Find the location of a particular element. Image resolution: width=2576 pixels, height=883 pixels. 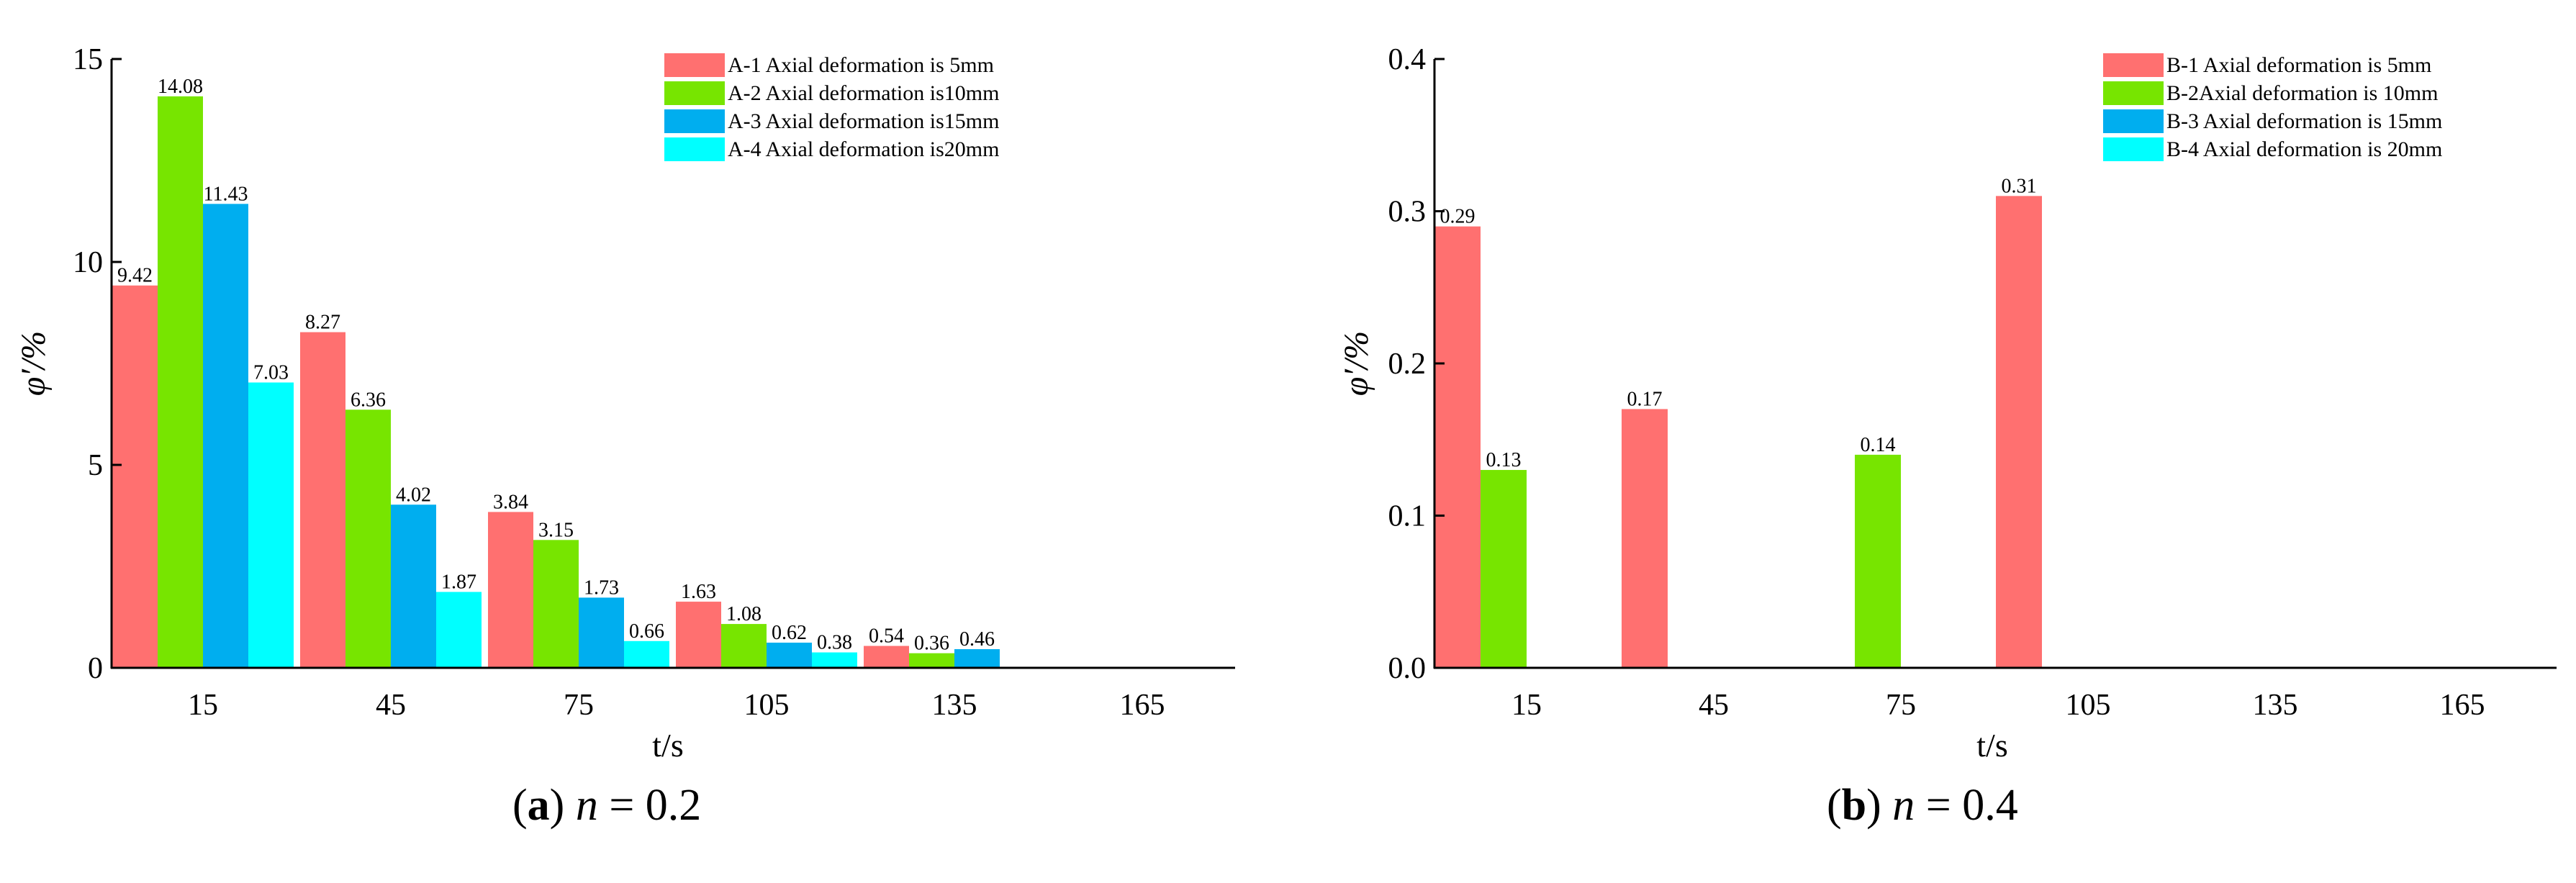

panel-a-x-tick-label: 105 is located at coordinates (767, 706).